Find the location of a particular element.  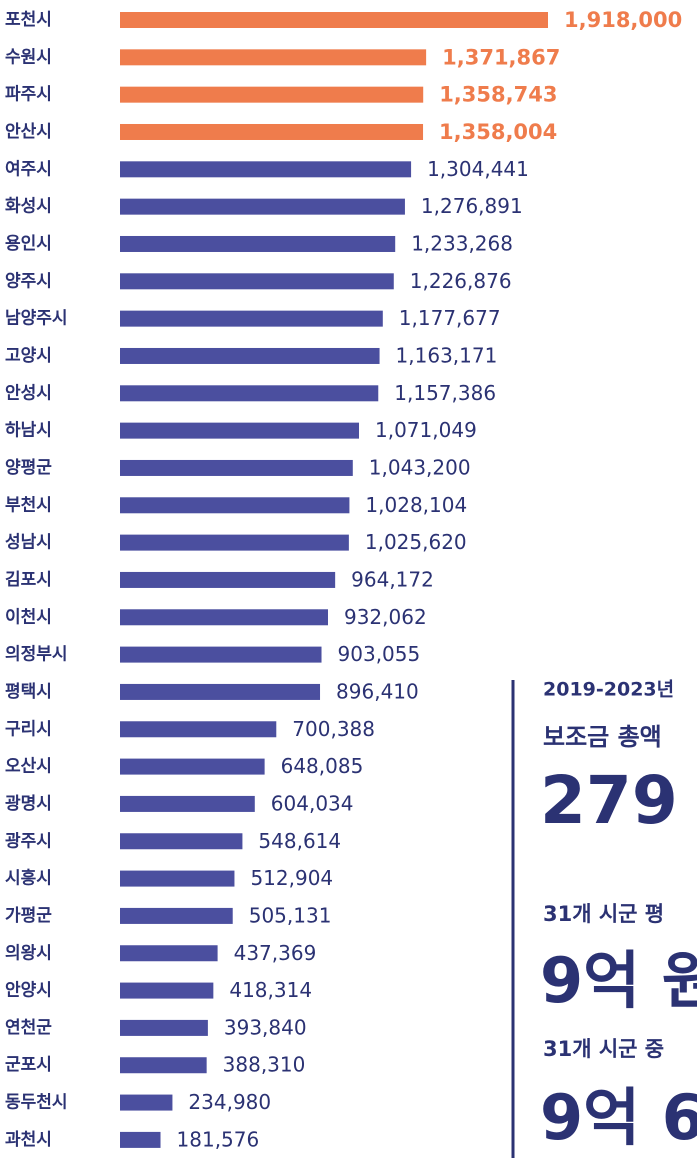

value-label: 1,358,743 is located at coordinates (498, 95).